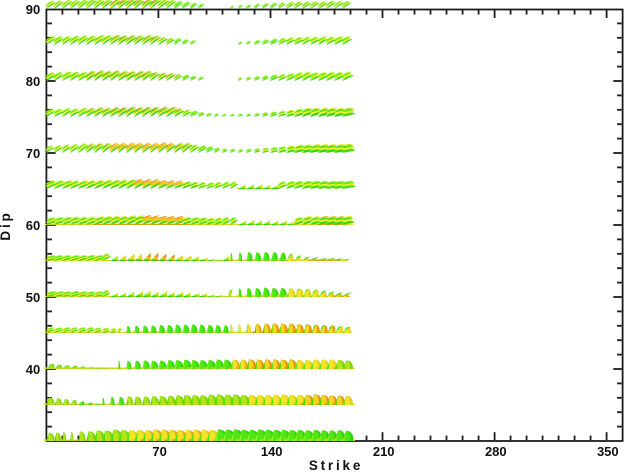 The image size is (624, 474). What do you see at coordinates (272, 451) in the screenshot?
I see `svg-text: 140` at bounding box center [272, 451].